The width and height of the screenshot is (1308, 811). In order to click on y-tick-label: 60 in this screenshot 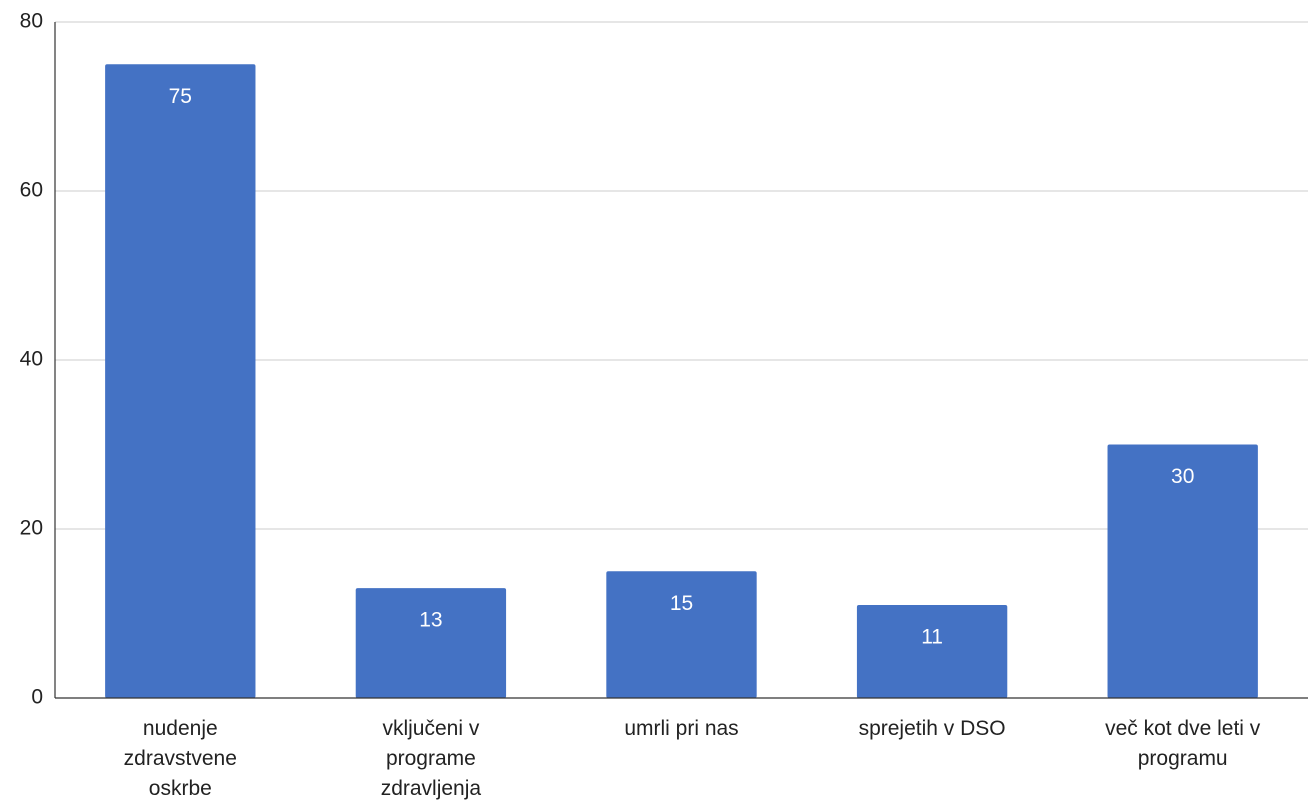, I will do `click(31, 190)`.